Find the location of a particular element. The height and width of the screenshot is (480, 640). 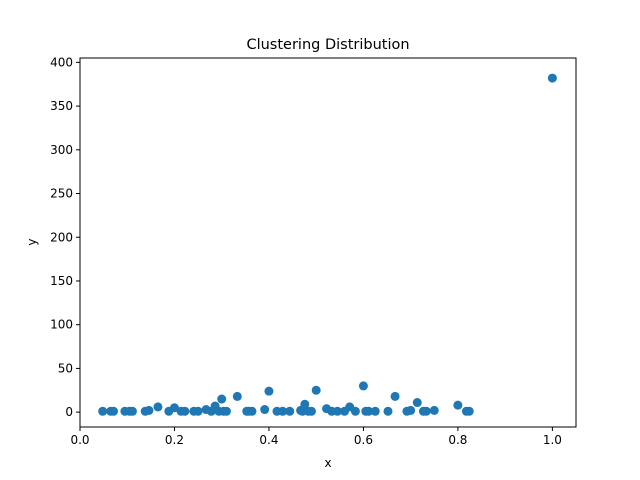

x-tick-label: 0.0 is located at coordinates (79, 440).